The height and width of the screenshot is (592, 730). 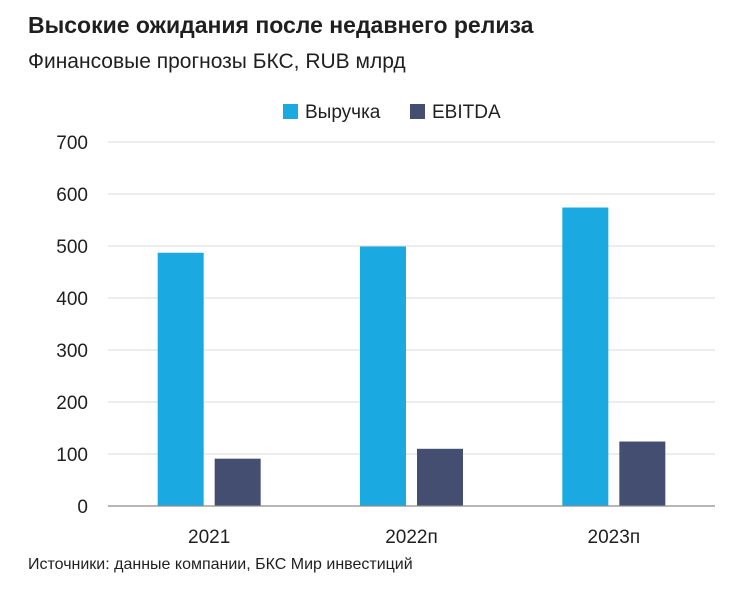 What do you see at coordinates (614, 537) in the screenshot?
I see `x-tick-label: 2023п` at bounding box center [614, 537].